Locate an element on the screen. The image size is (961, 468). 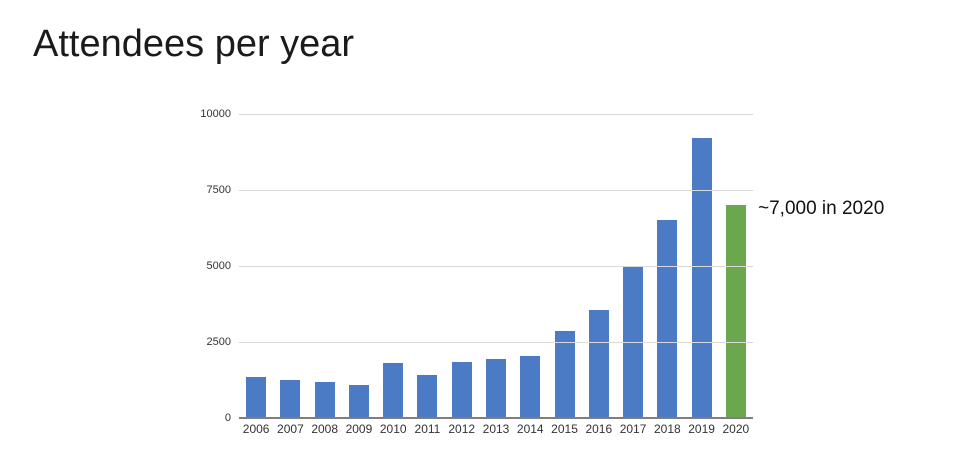
value-annotation: ~7,000 in 2020 is located at coordinates (821, 208).